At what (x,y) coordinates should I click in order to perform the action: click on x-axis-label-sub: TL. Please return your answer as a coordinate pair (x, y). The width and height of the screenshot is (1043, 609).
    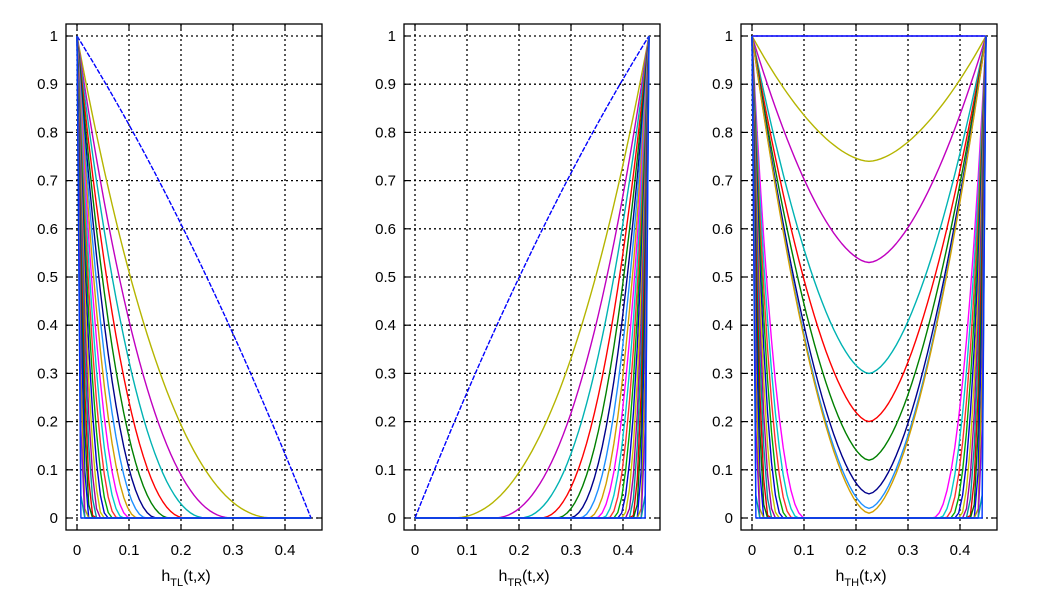
    Looking at the image, I should click on (176, 583).